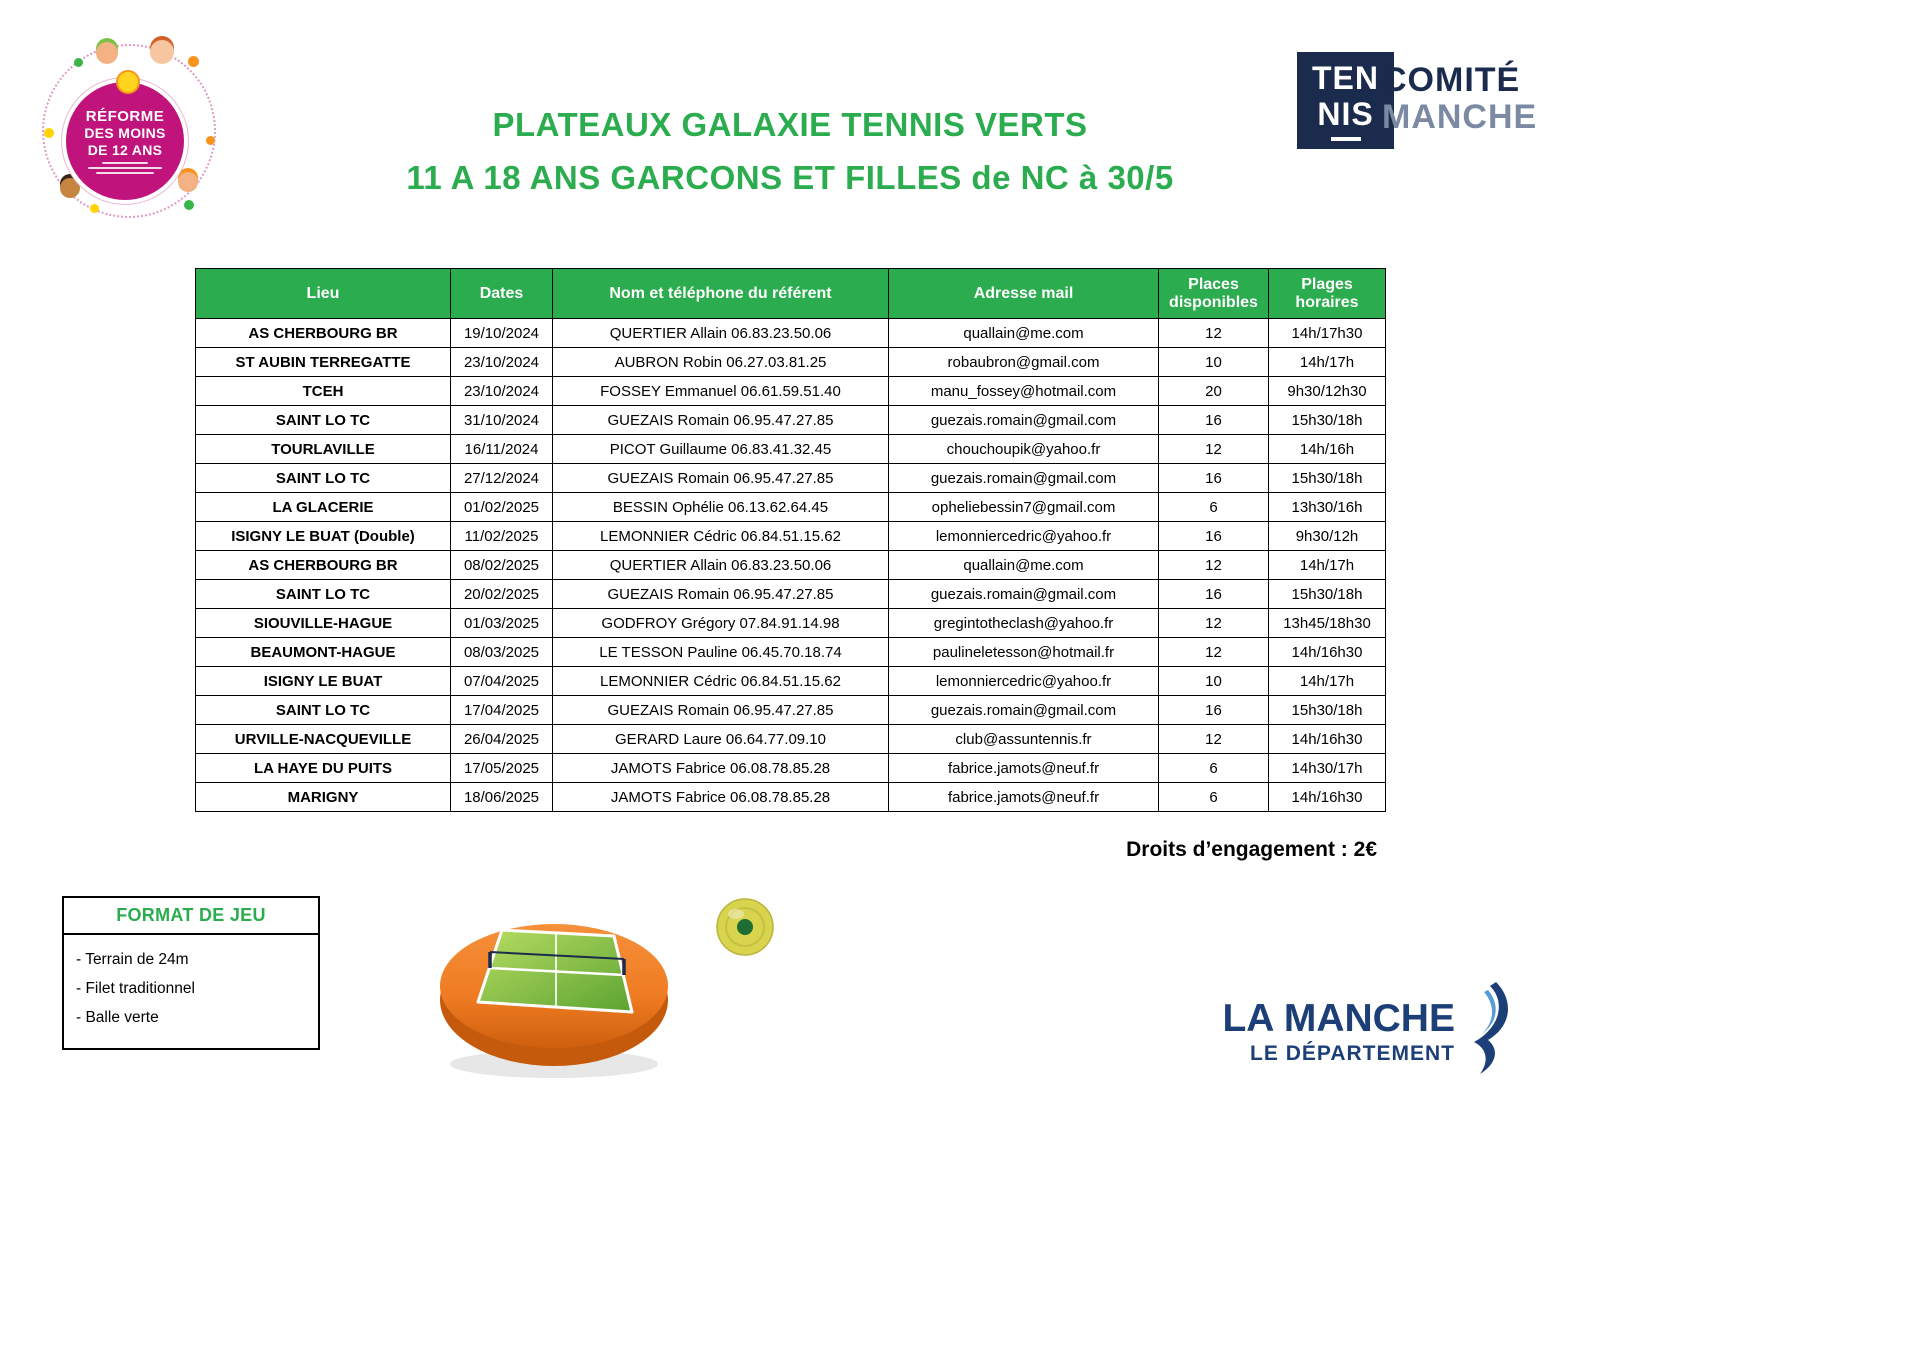 The height and width of the screenshot is (1358, 1920). Describe the element at coordinates (501, 449) in the screenshot. I see `cell-dates: 16/11/2024` at that location.